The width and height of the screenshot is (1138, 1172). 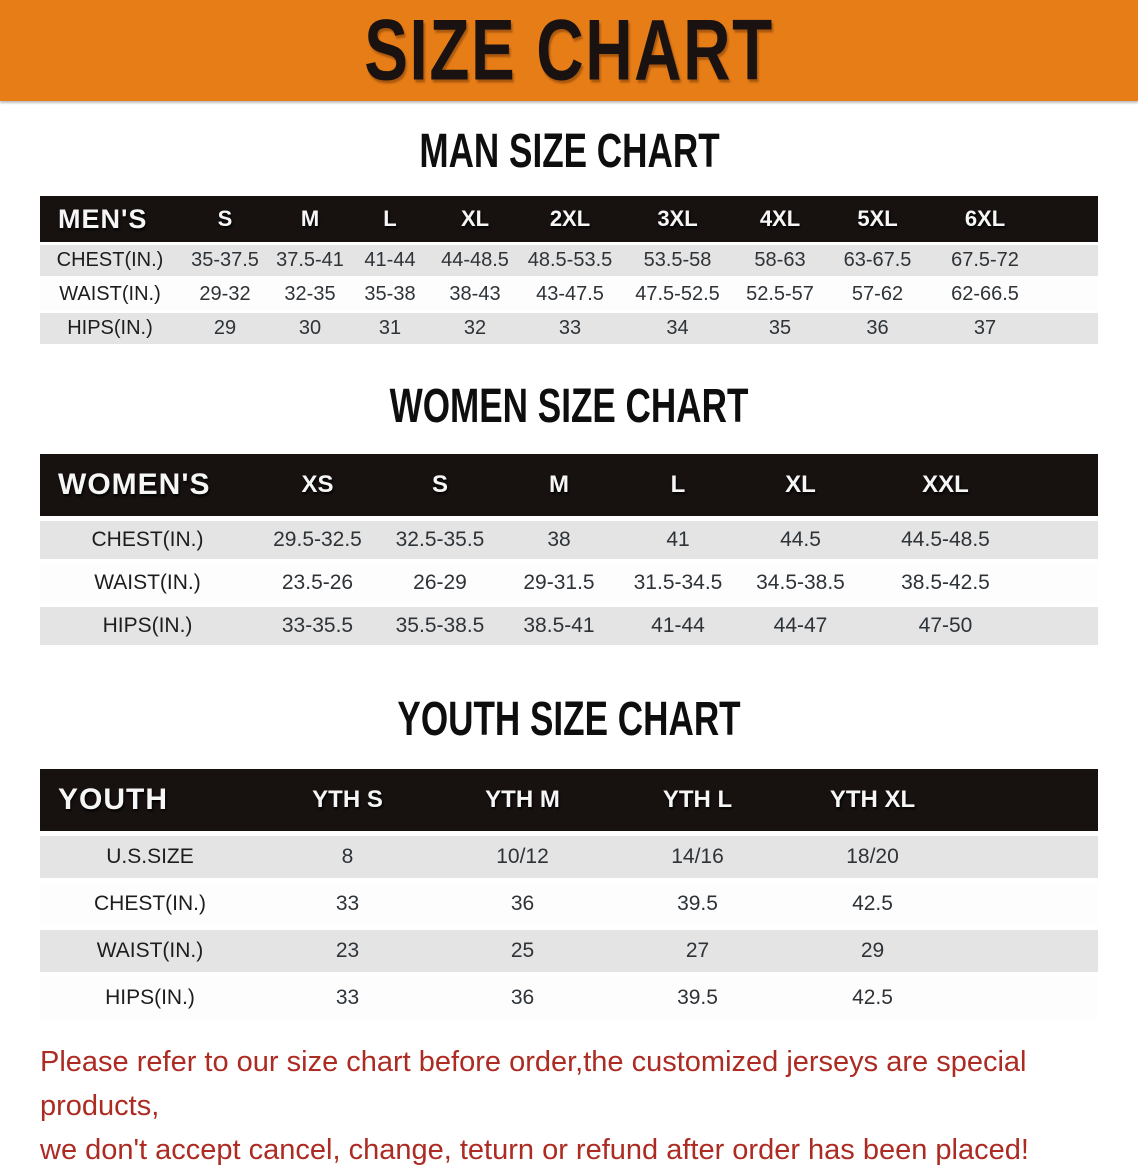 What do you see at coordinates (113, 799) in the screenshot?
I see `table-corner-label: YOUTH` at bounding box center [113, 799].